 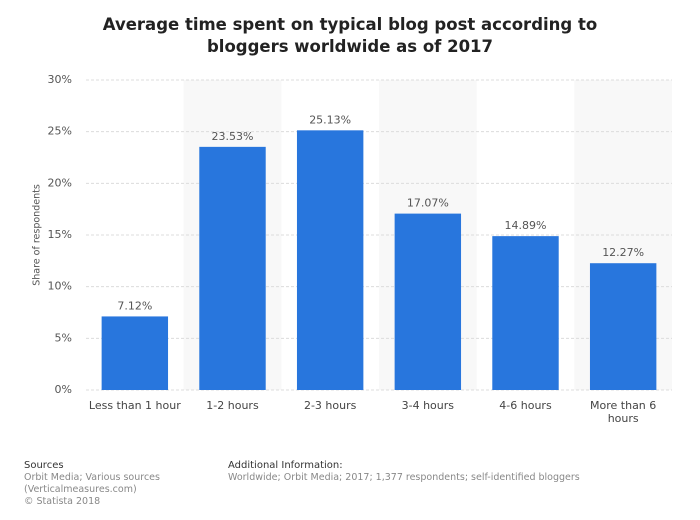 What do you see at coordinates (428, 203) in the screenshot?
I see `data-label: 17.07%` at bounding box center [428, 203].